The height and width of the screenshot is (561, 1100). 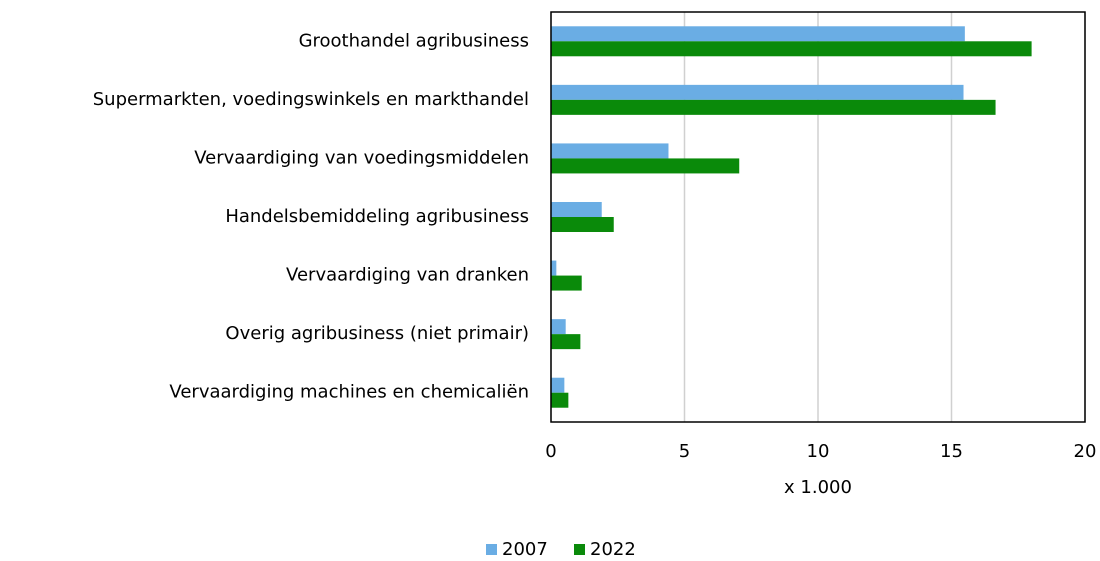 I want to click on y-tick-label: Vervaardiging machines en chemicaliën, so click(x=349, y=392).